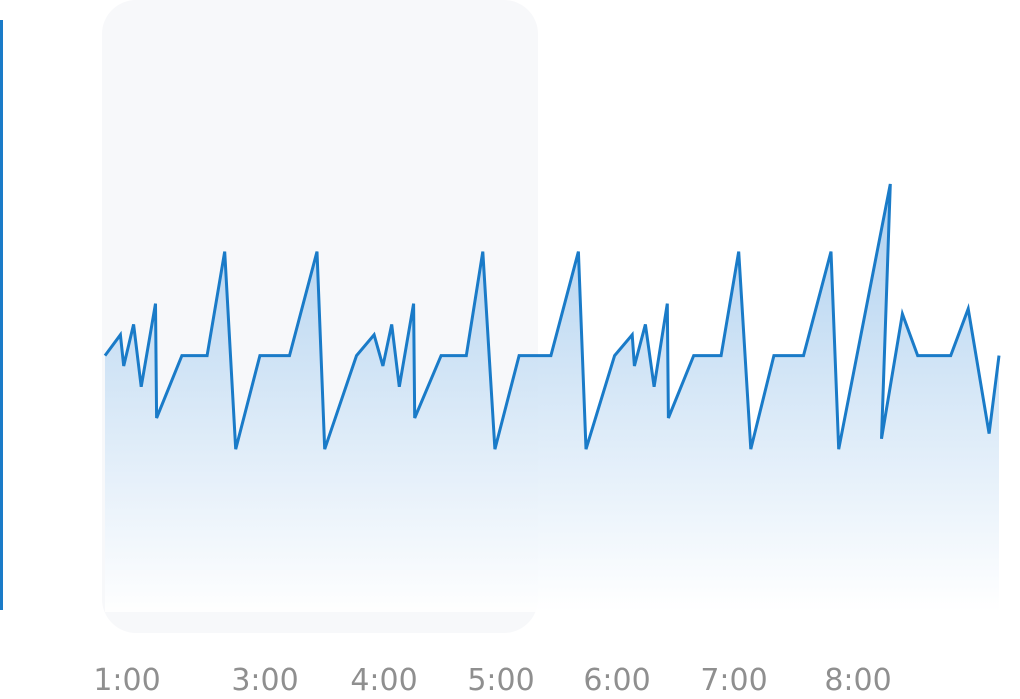 This screenshot has width=1020, height=699. I want to click on x-tick-label: 1:00, so click(126, 680).